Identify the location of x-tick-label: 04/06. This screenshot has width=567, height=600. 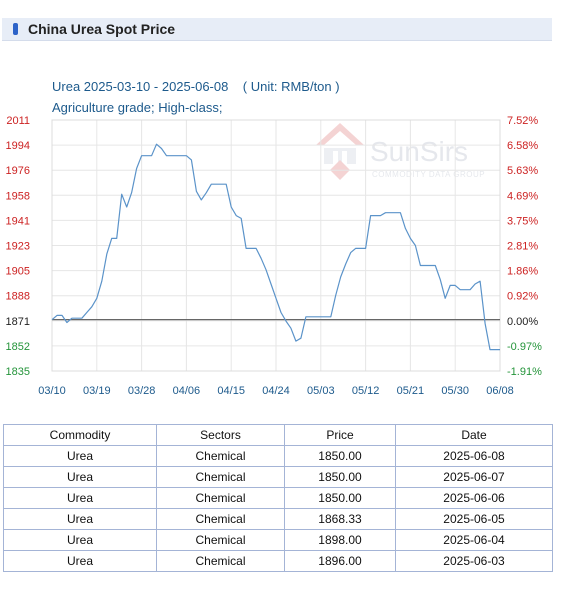
(187, 391).